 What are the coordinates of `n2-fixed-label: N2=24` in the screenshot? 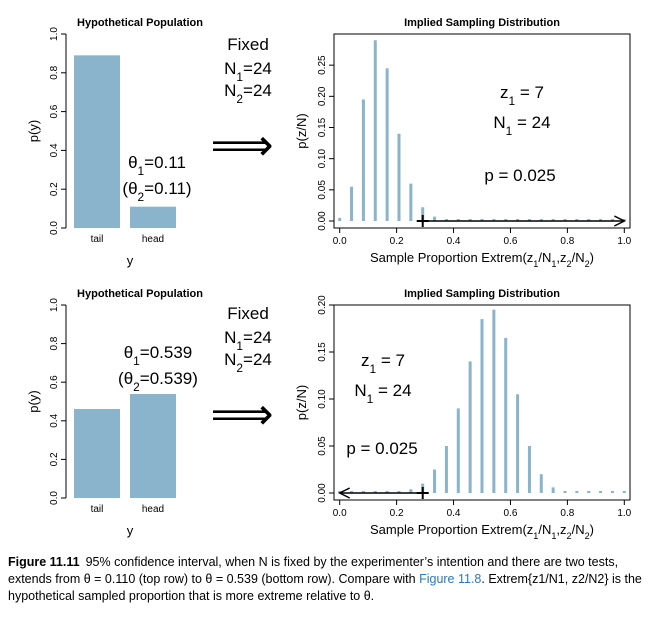 It's located at (248, 362).